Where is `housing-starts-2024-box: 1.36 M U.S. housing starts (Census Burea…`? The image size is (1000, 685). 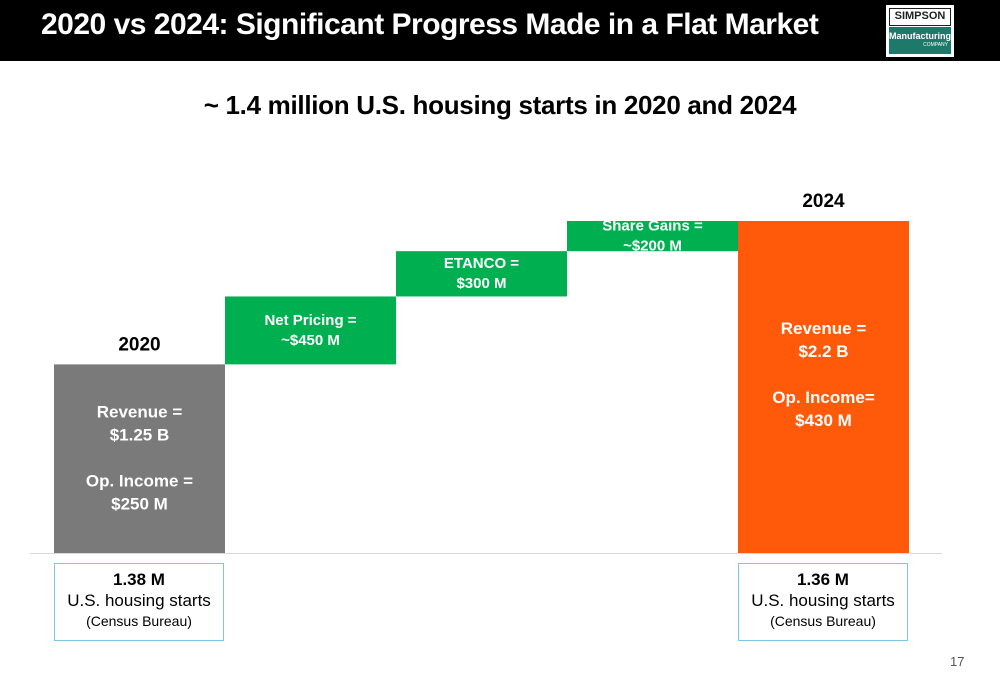
housing-starts-2024-box: 1.36 M U.S. housing starts (Census Burea… is located at coordinates (823, 602).